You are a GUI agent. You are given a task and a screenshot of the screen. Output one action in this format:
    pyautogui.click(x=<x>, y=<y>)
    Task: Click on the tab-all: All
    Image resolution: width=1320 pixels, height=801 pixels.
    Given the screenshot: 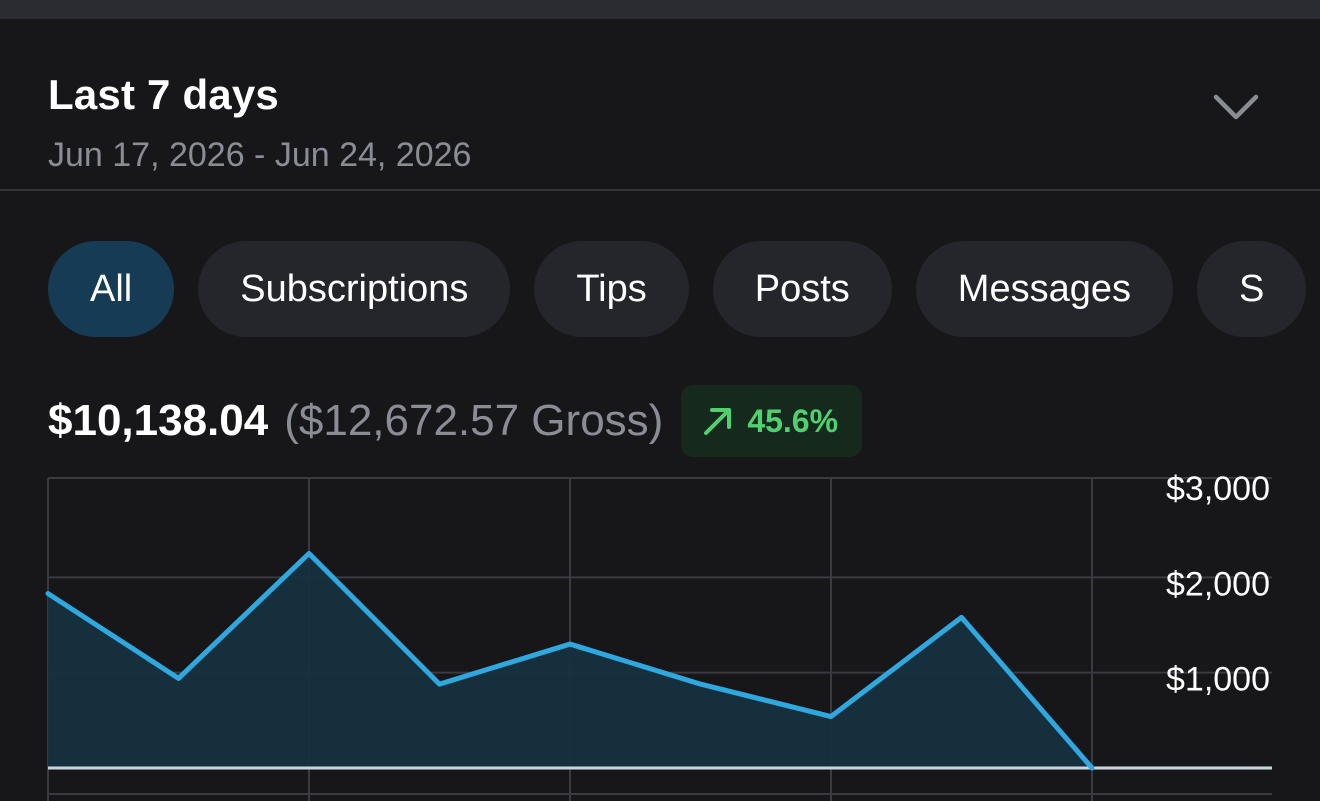 What is the action you would take?
    pyautogui.click(x=111, y=289)
    